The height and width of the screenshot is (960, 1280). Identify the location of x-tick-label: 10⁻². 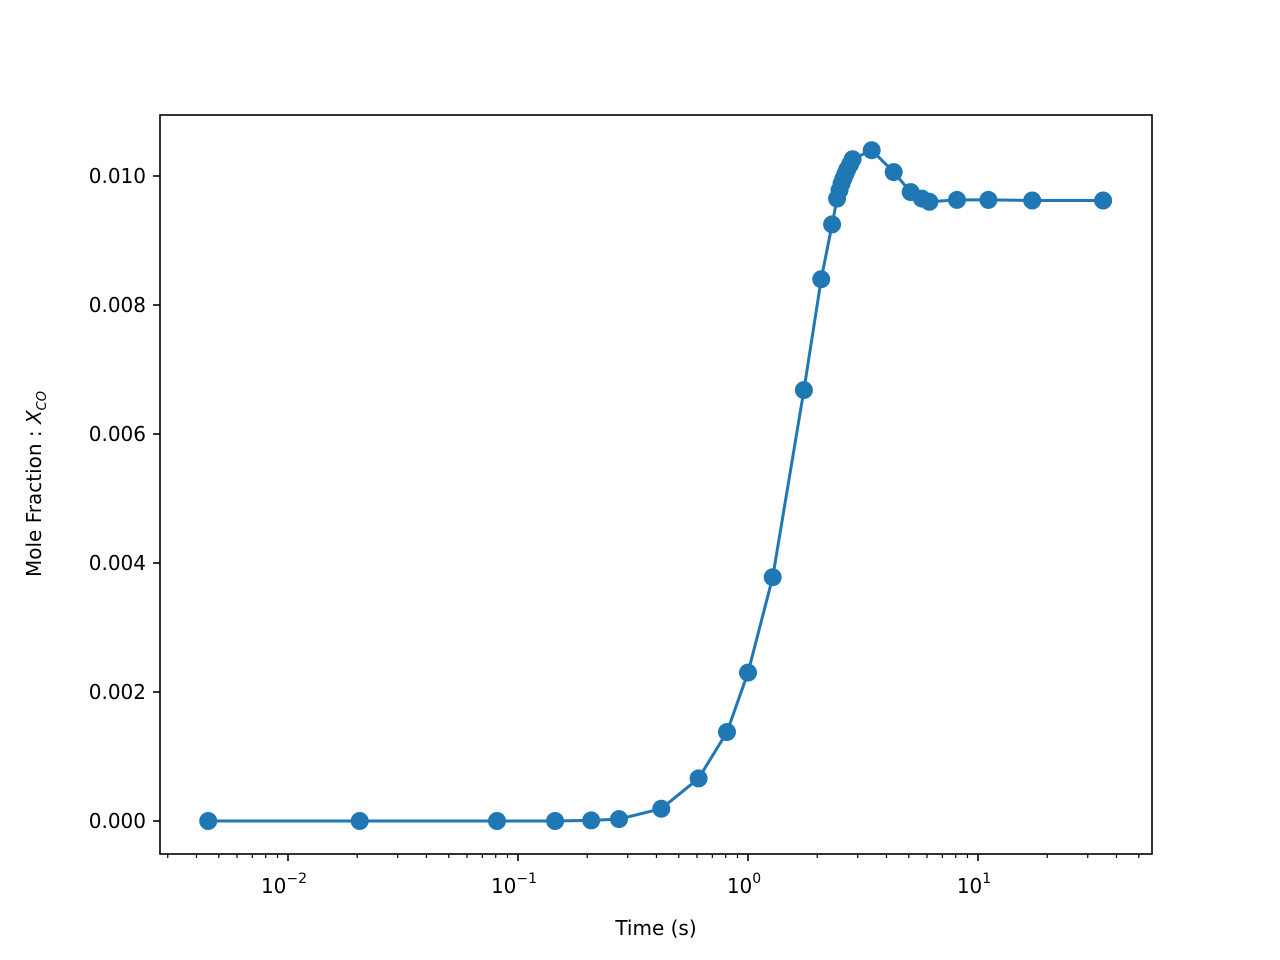
(284, 884).